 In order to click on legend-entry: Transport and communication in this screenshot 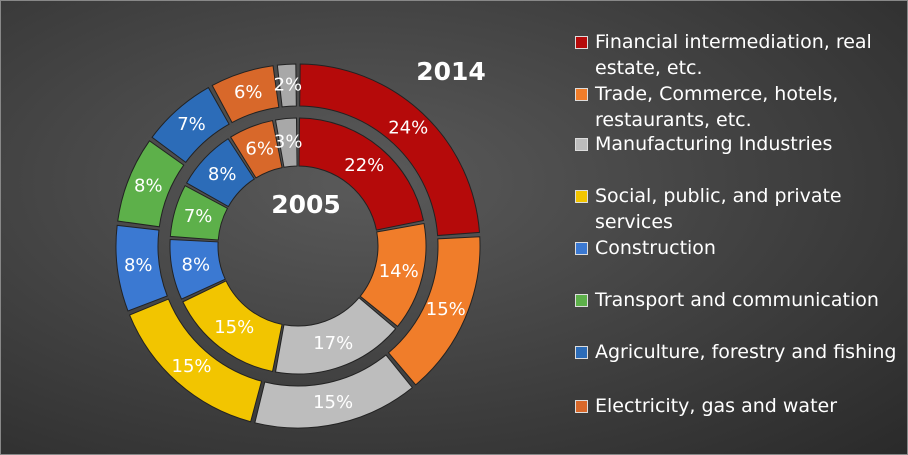, I will do `click(740, 300)`.